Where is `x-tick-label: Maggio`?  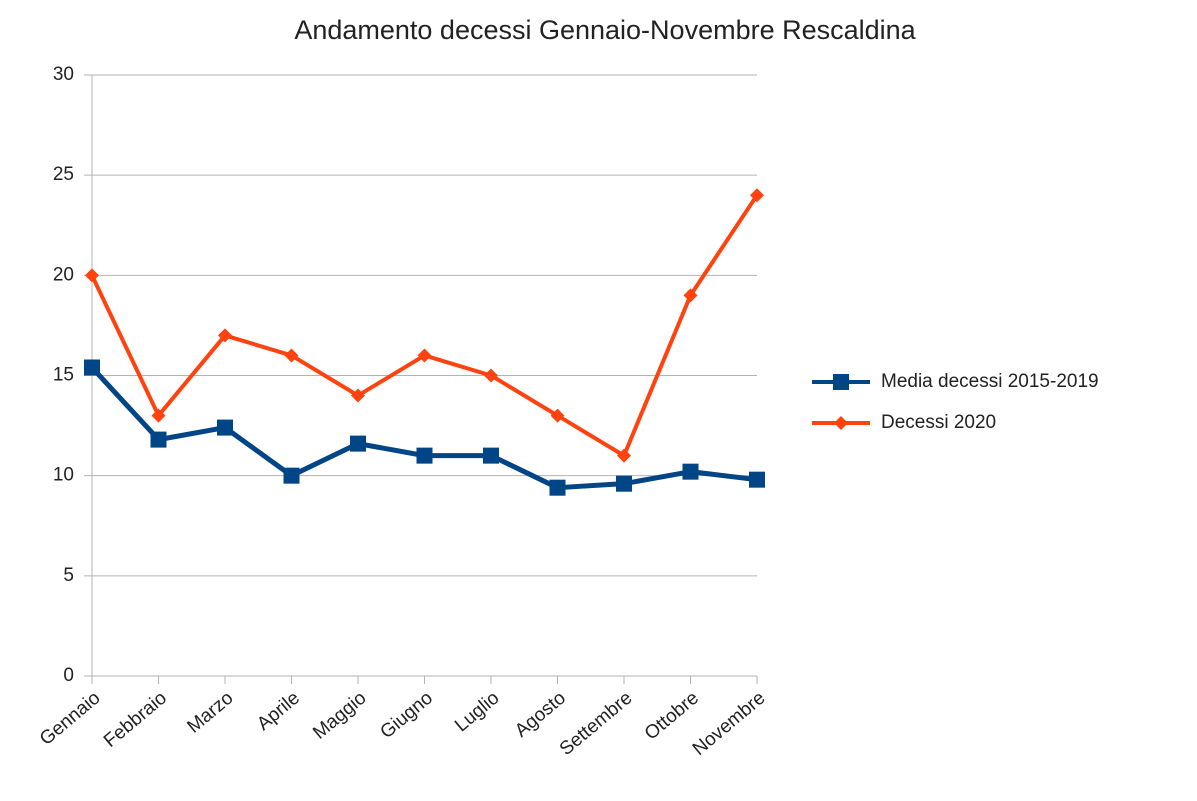 x-tick-label: Maggio is located at coordinates (339, 716).